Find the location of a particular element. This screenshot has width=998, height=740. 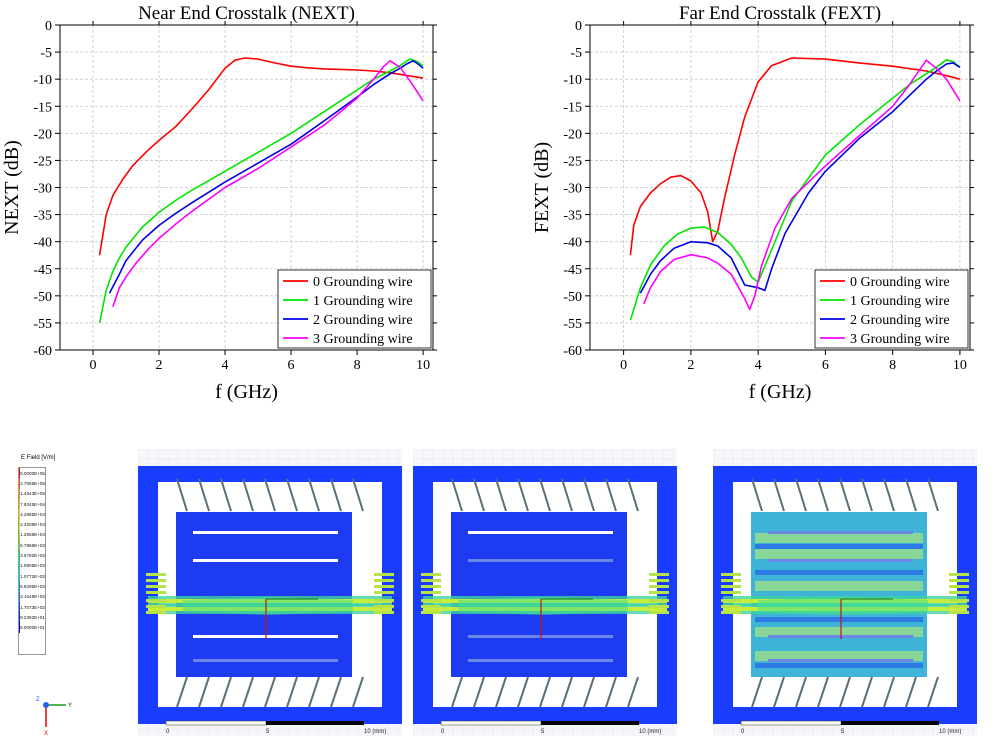

field-legend-row: 5.0000E+05 is located at coordinates (32, 473).